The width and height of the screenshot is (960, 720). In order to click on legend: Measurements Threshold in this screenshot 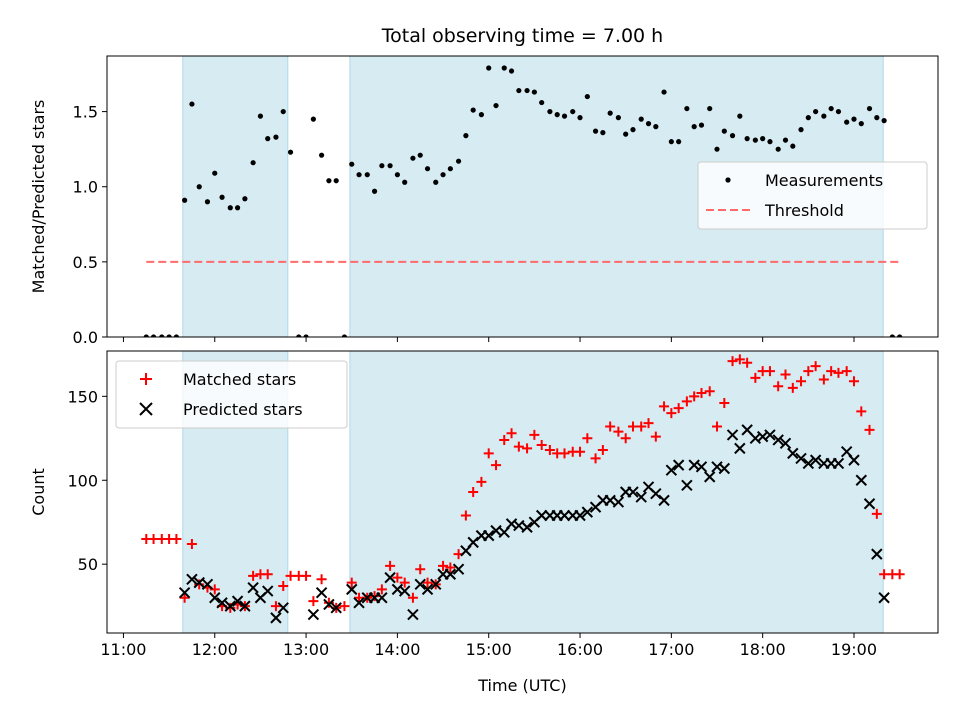, I will do `click(812, 195)`.